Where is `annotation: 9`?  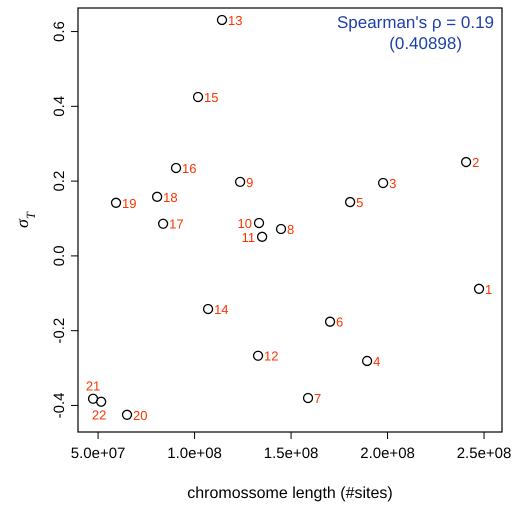 annotation: 9 is located at coordinates (250, 182).